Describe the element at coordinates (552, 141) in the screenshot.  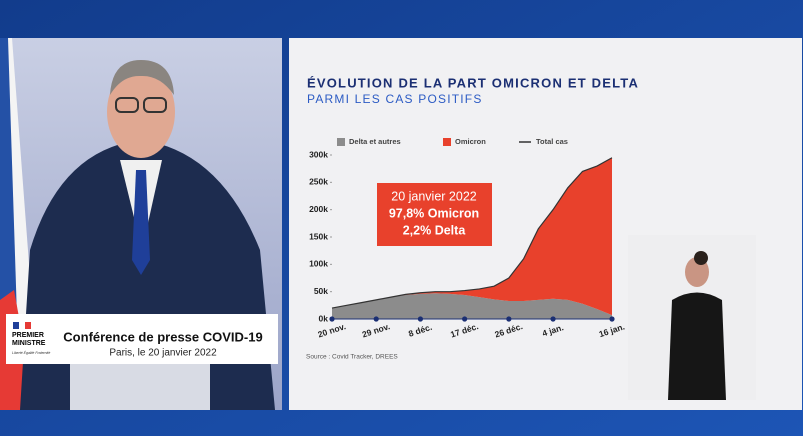
I see `legend-label: Total cas` at that location.